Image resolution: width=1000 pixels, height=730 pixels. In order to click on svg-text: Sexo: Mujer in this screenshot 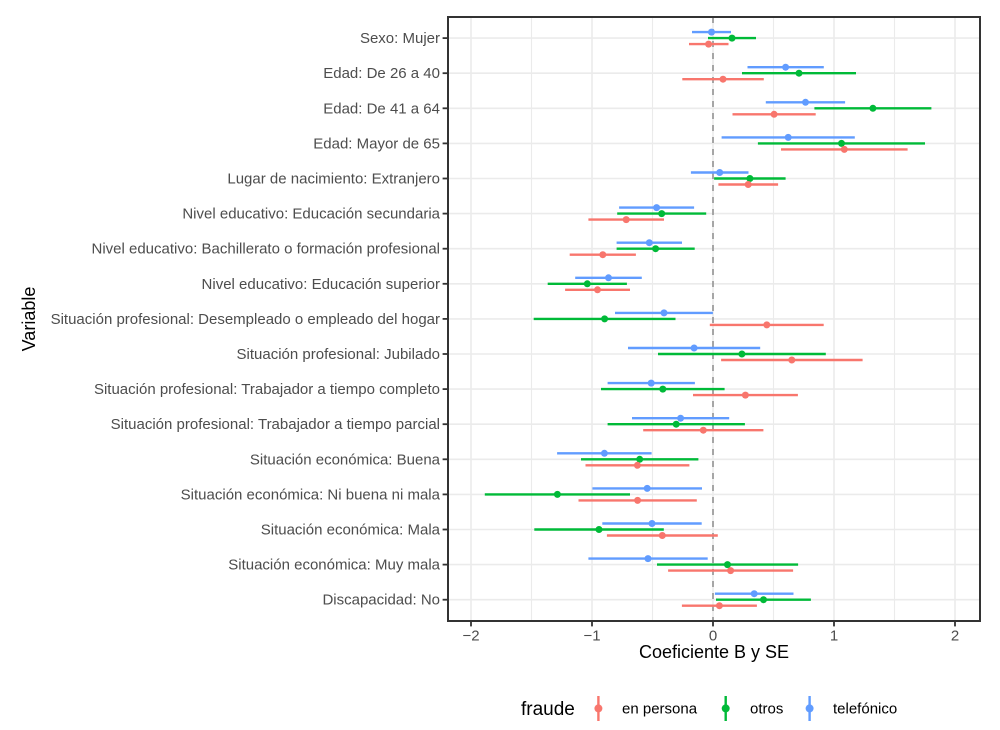, I will do `click(400, 38)`.